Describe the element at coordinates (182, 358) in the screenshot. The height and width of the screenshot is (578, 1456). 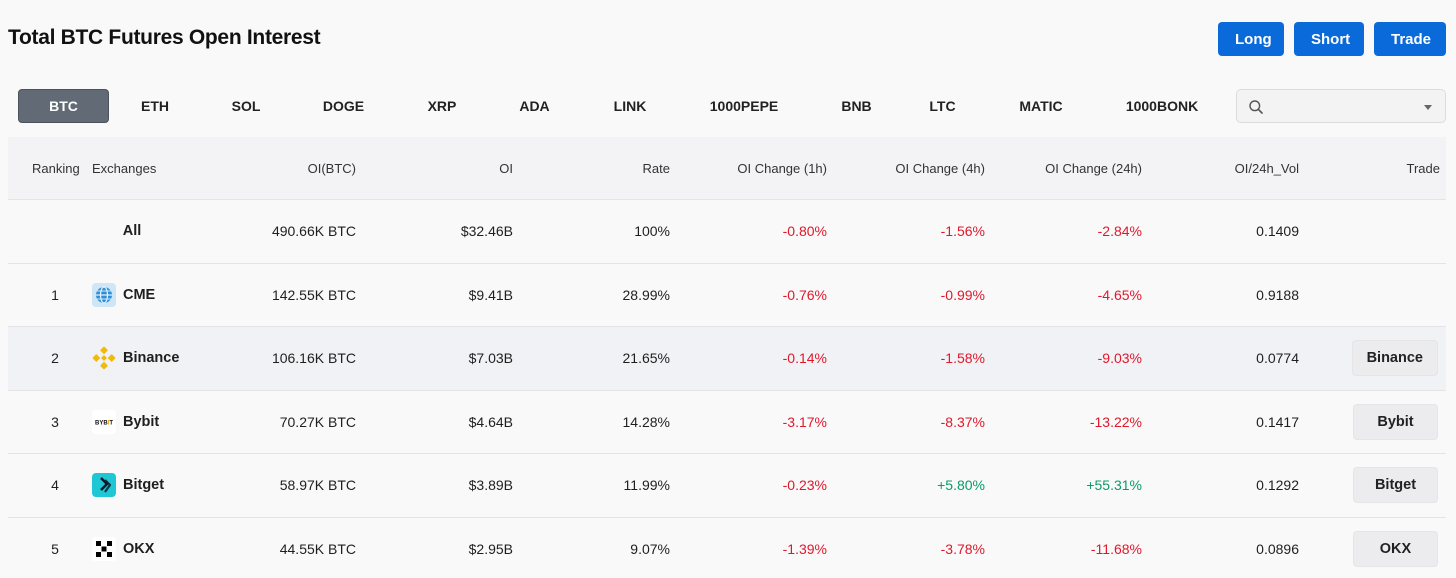
I see `exchange-cell: Binance` at that location.